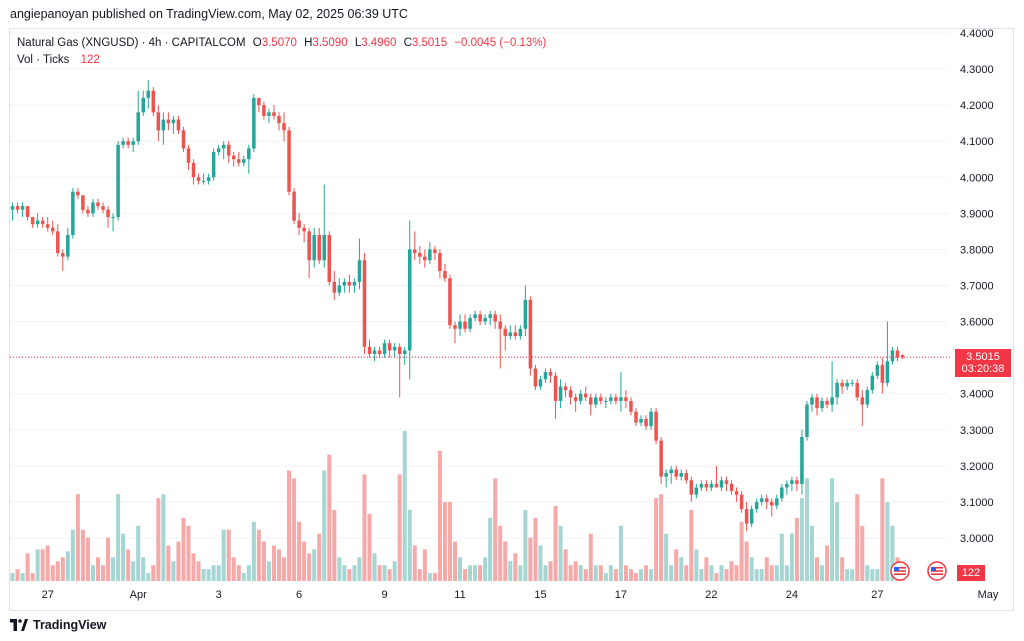  What do you see at coordinates (983, 363) in the screenshot?
I see `last-price-tag: 3.5015 03:20:38` at bounding box center [983, 363].